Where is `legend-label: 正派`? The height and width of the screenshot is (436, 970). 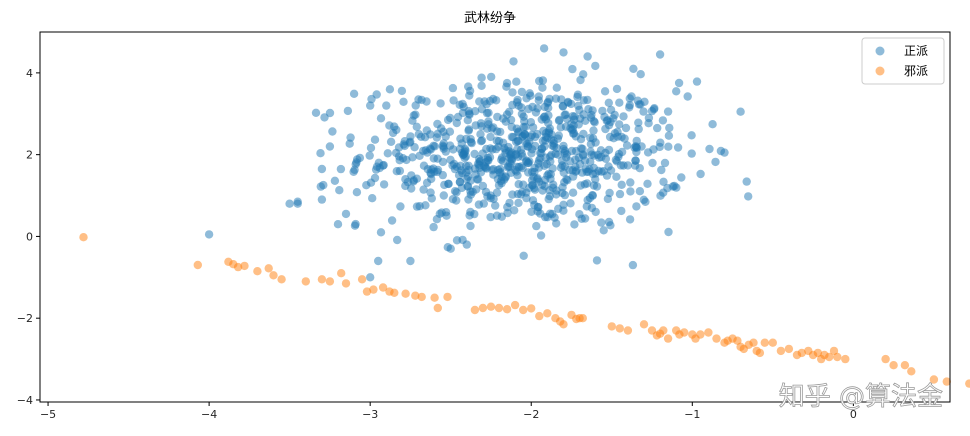
legend-label: 正派 is located at coordinates (916, 51).